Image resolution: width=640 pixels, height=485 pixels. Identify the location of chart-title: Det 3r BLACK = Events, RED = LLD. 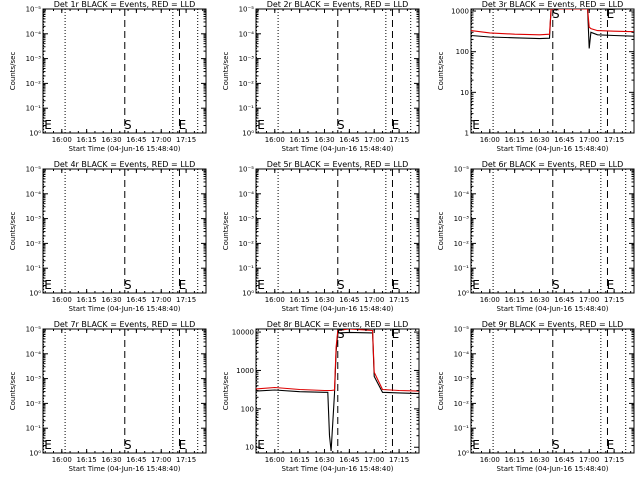
(553, 4).